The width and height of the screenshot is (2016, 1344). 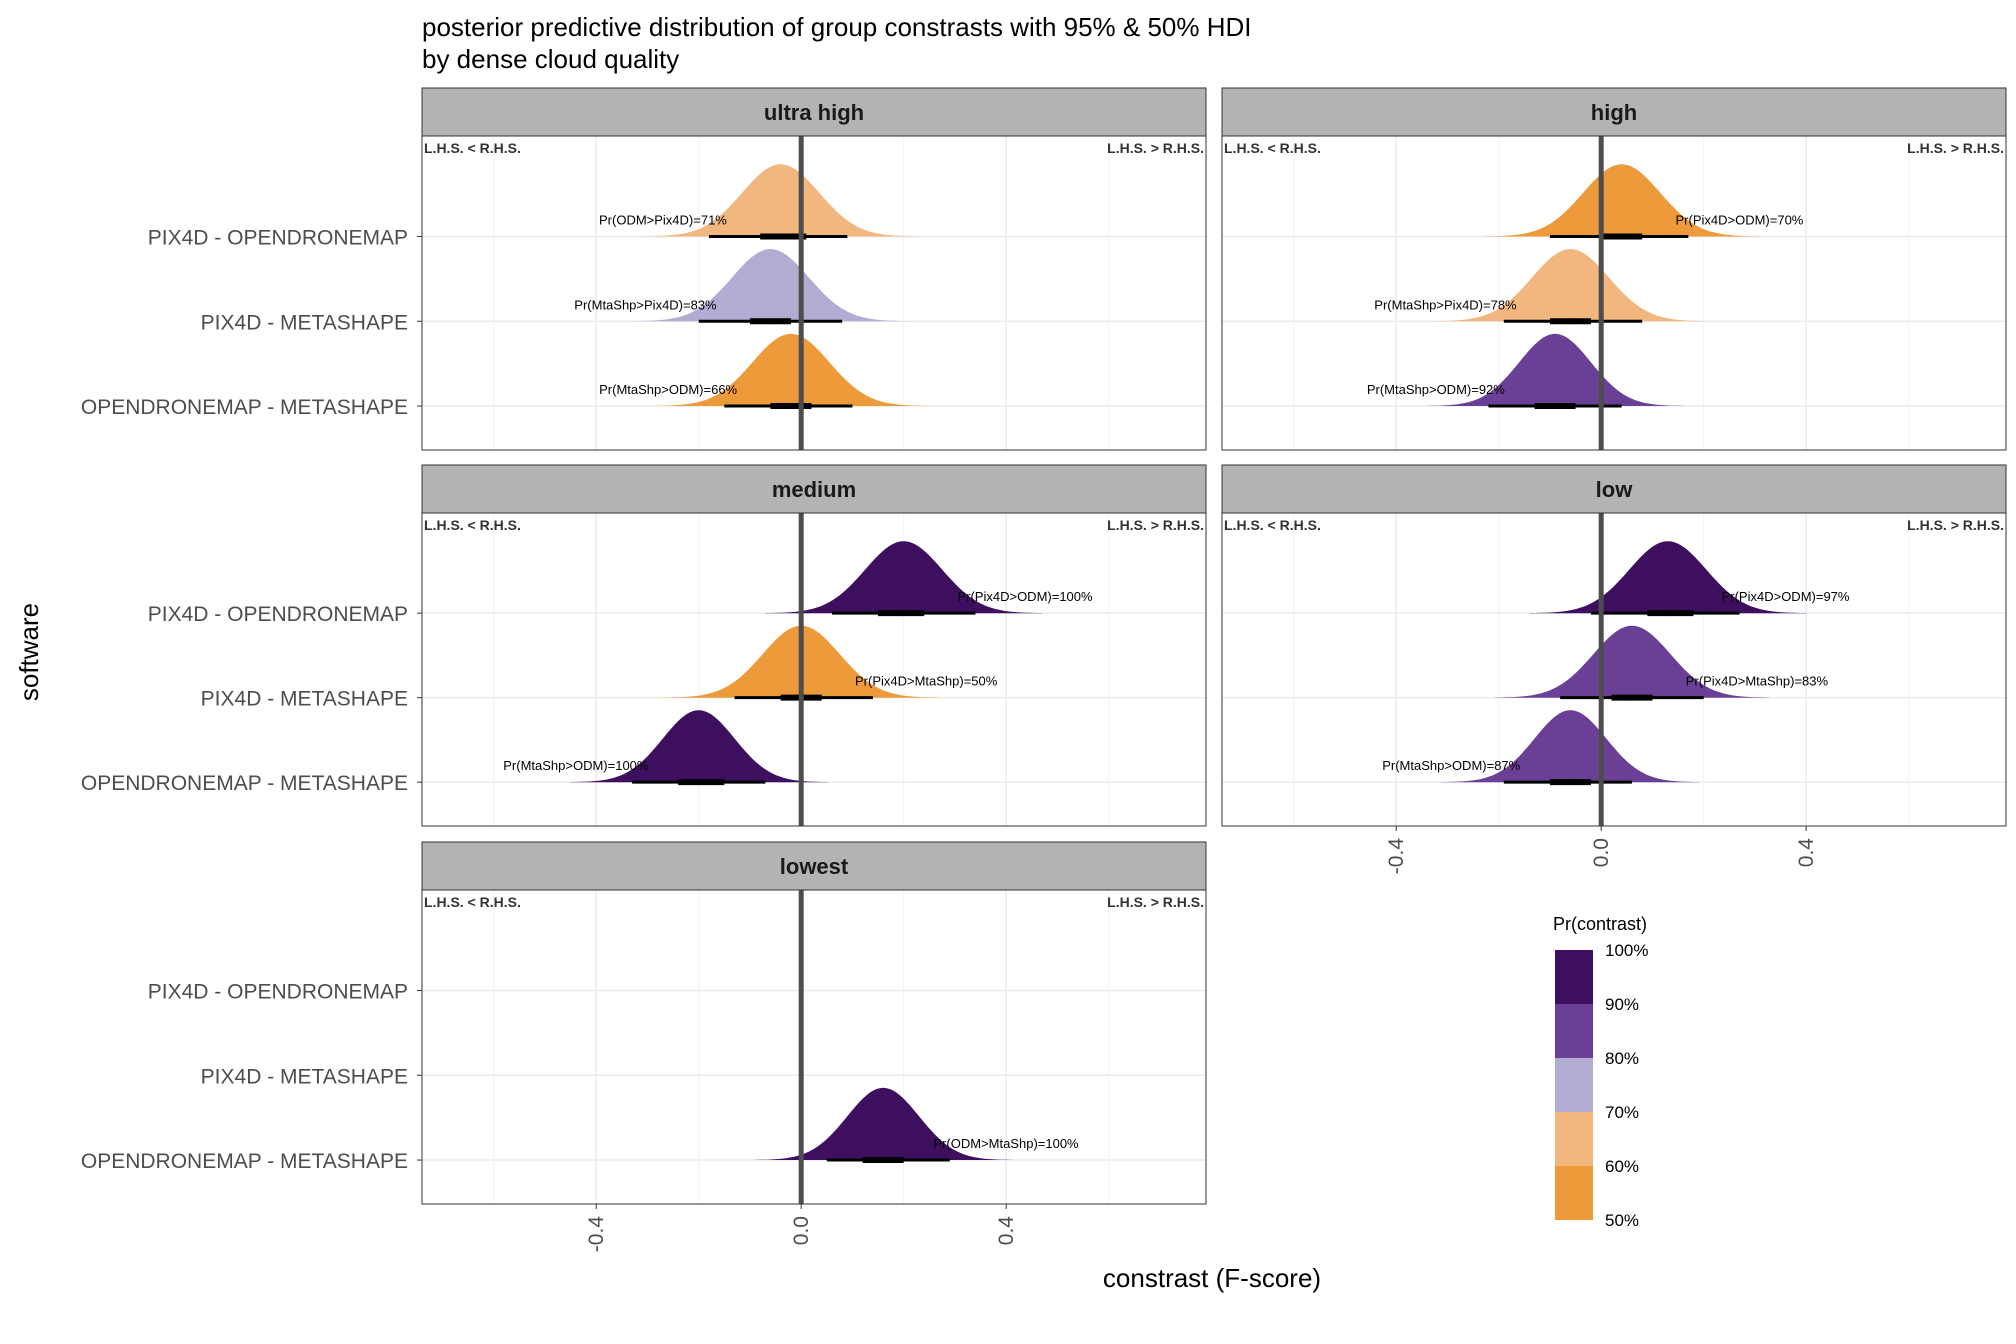 I want to click on probability-annotation: Pr(MtaShp>Pix4D)=83%, so click(x=645, y=304).